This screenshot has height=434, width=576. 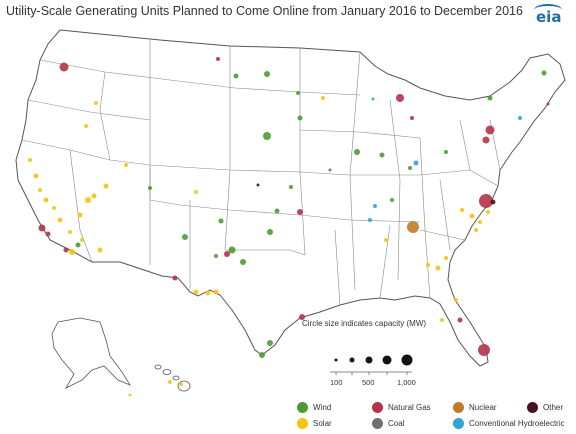 What do you see at coordinates (302, 423) in the screenshot?
I see `legend-solar-dot` at bounding box center [302, 423].